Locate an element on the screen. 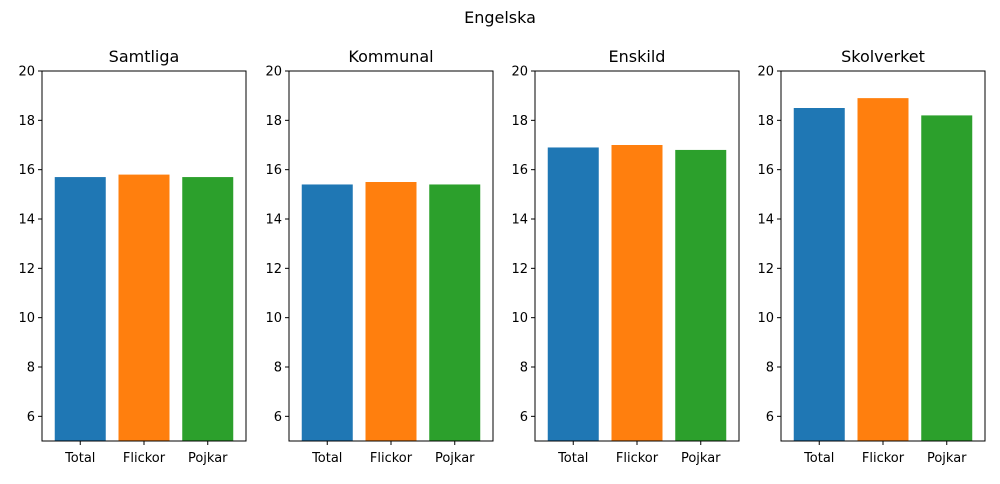  subplot-title: Samtliga is located at coordinates (144, 56).